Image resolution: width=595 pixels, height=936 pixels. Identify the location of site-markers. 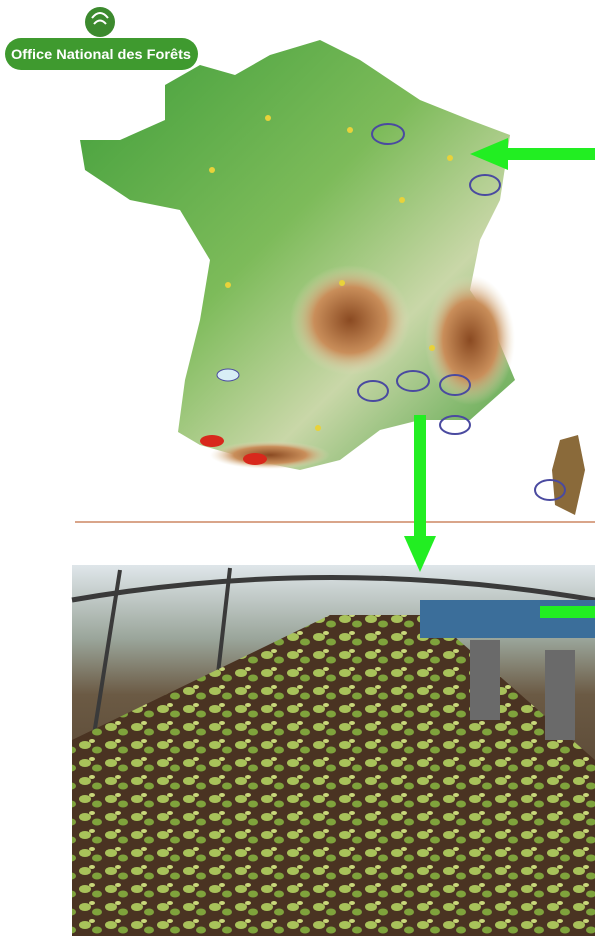
(461, 312).